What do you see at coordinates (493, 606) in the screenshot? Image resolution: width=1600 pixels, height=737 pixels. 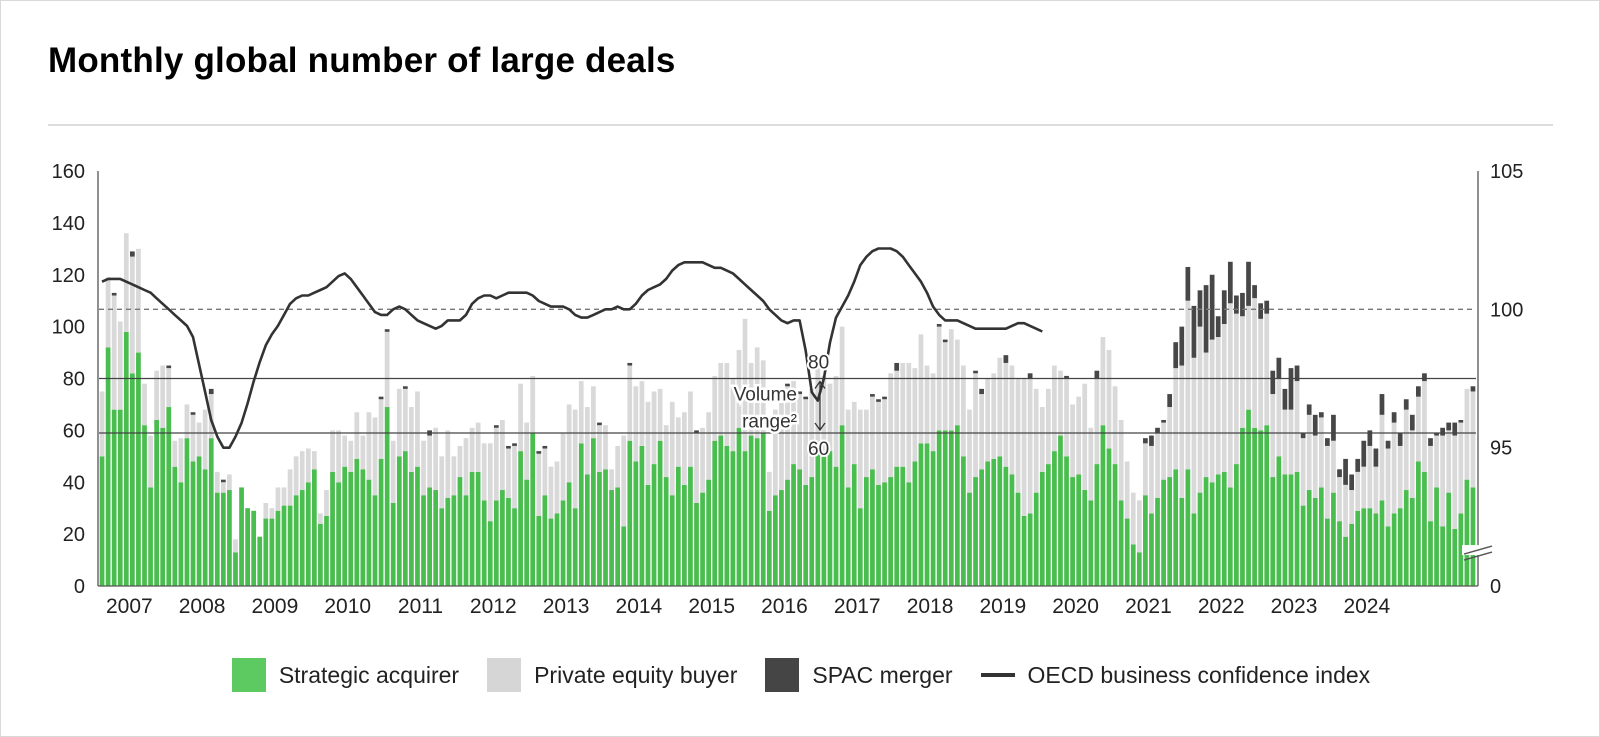 I see `x-tick-label: 2012` at bounding box center [493, 606].